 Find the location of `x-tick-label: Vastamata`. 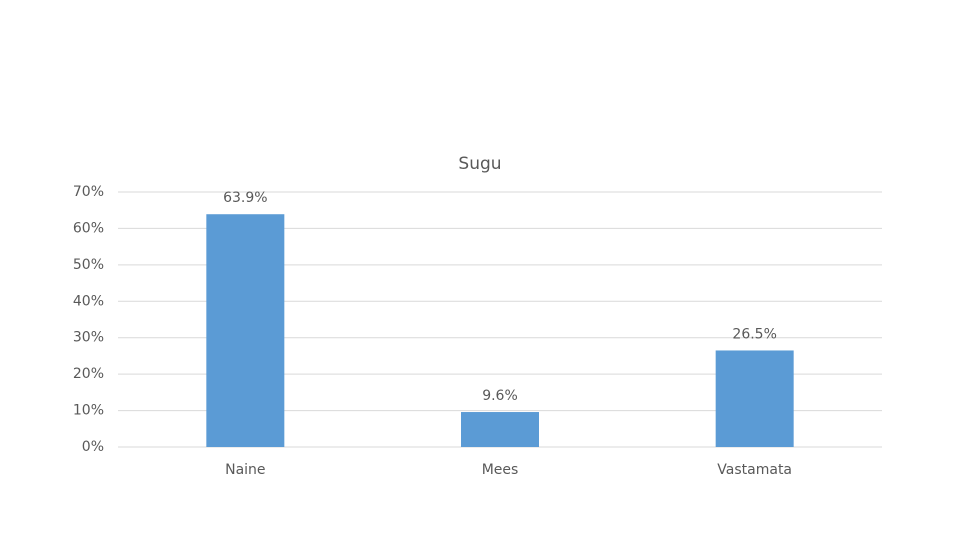

x-tick-label: Vastamata is located at coordinates (754, 470).